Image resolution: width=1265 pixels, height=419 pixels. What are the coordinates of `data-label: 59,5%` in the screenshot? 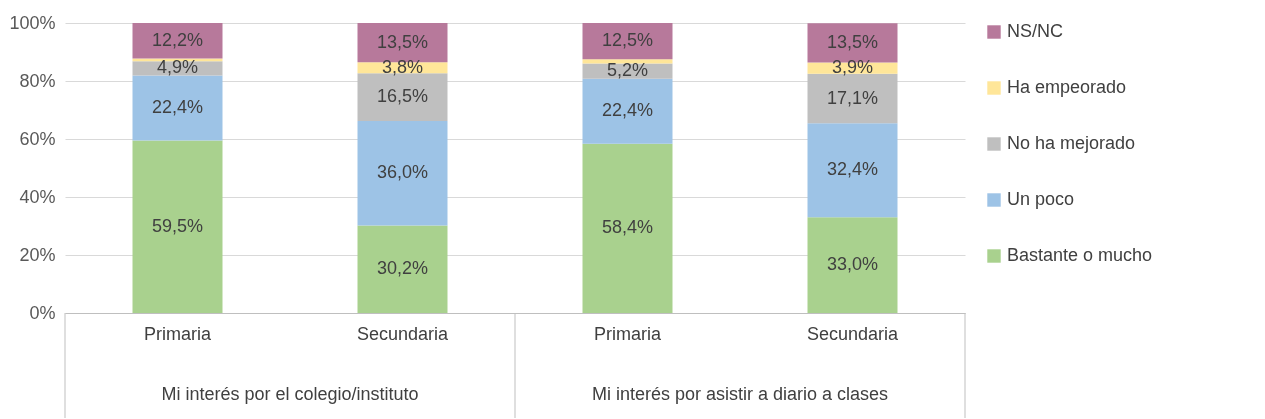 It's located at (177, 225).